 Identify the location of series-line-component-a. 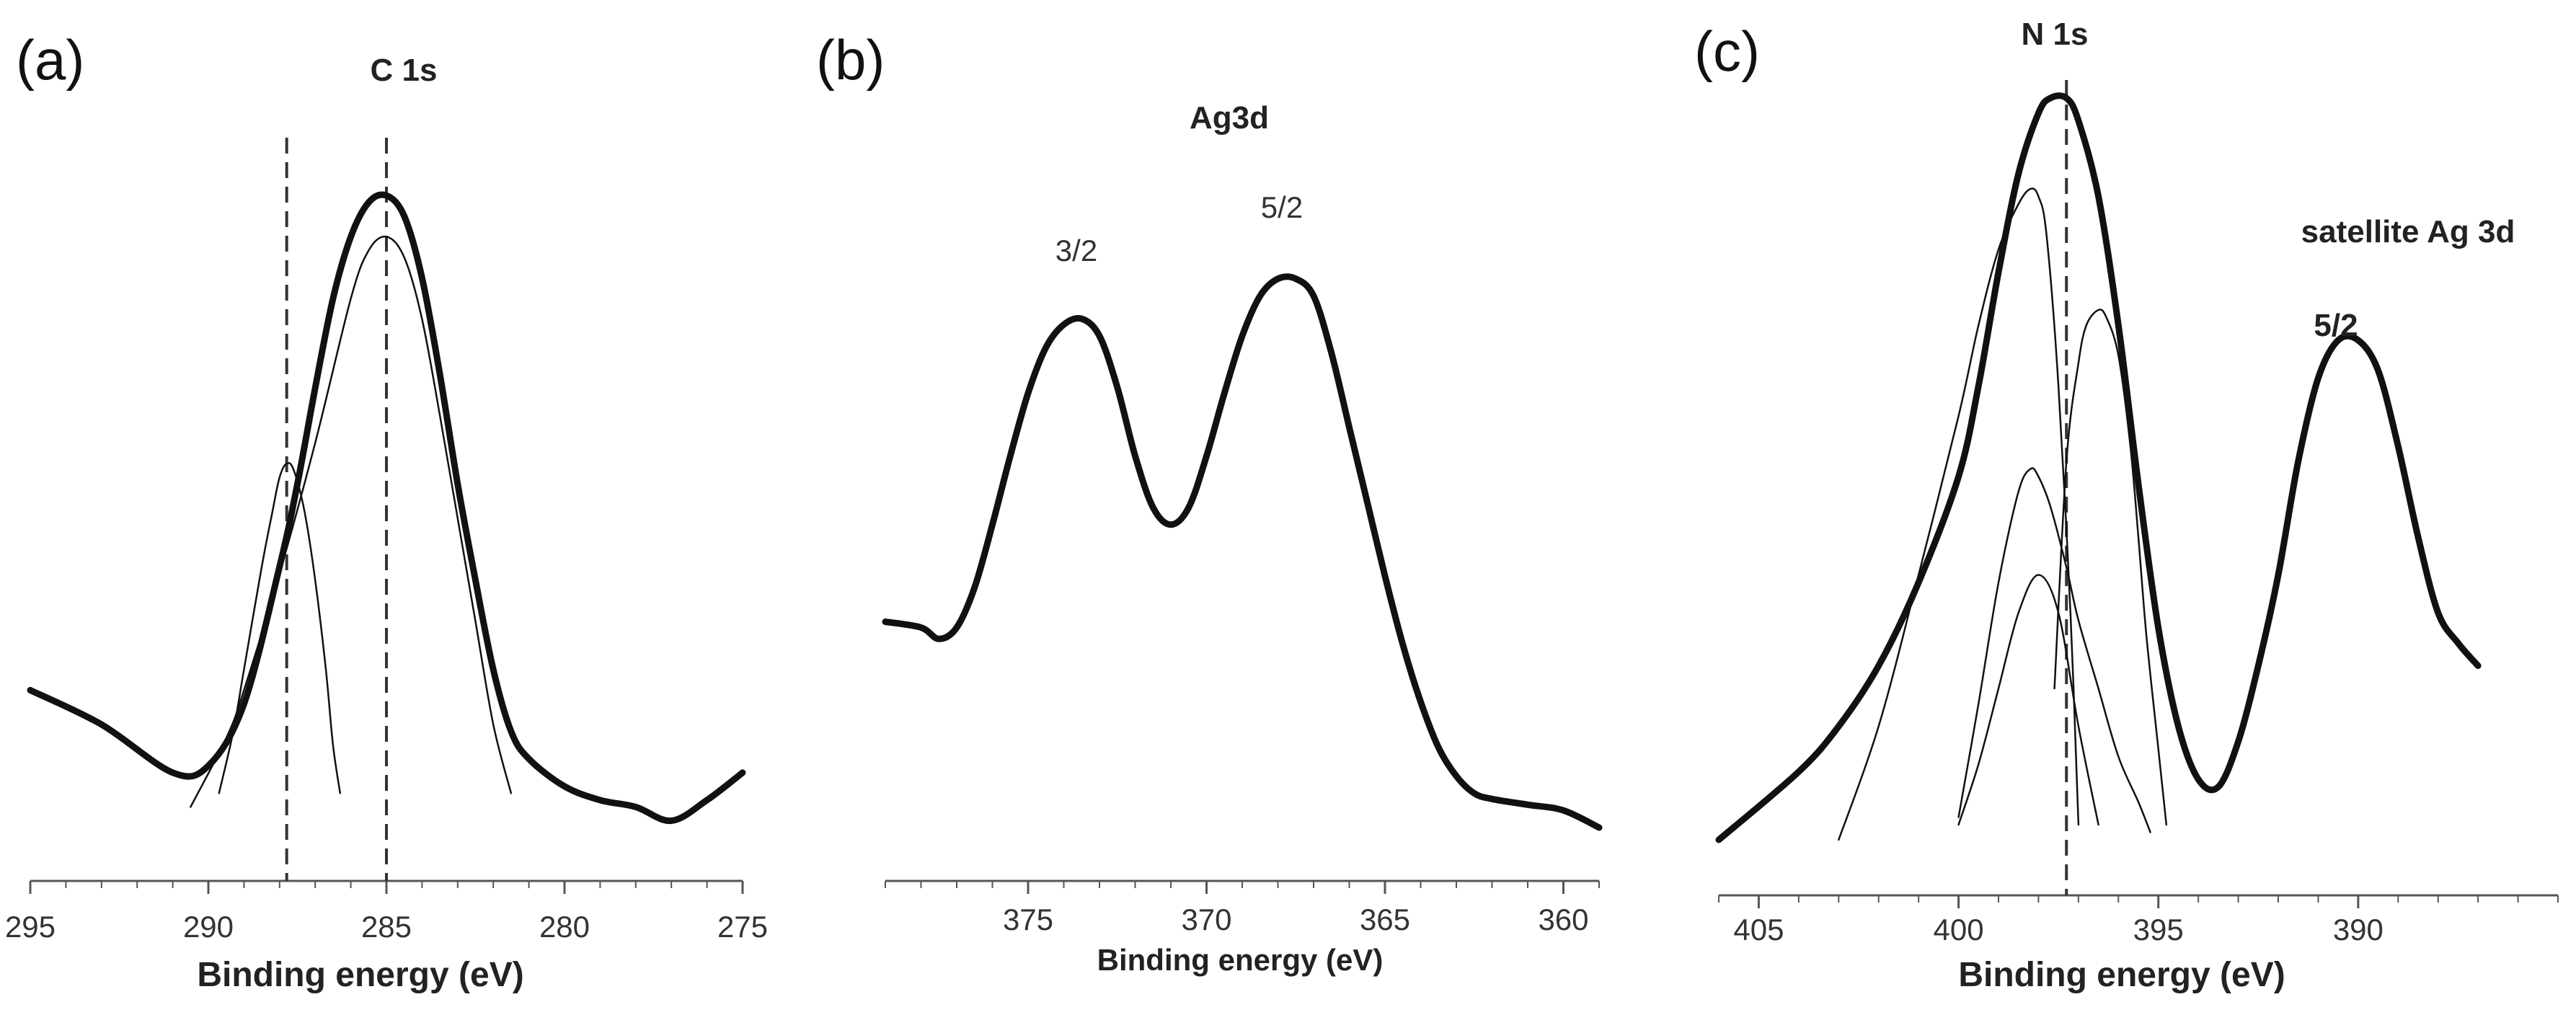
(1959, 514).